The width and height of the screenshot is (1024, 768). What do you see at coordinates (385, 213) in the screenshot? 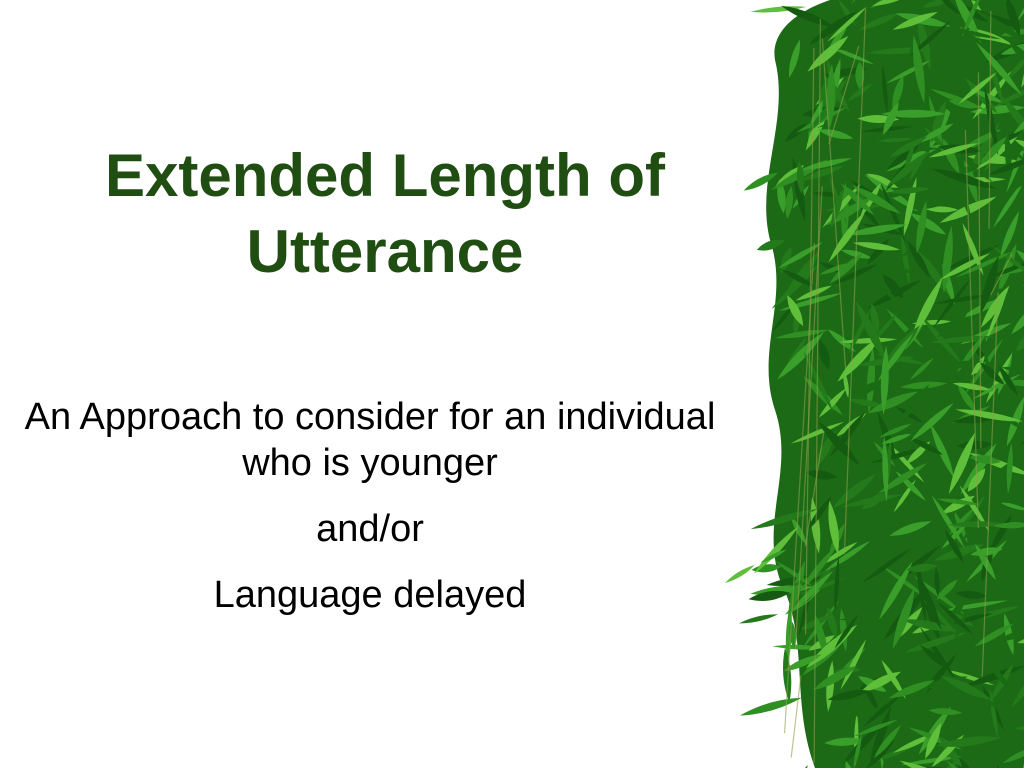
I see `slide-title: Extended Length of Utterance` at bounding box center [385, 213].